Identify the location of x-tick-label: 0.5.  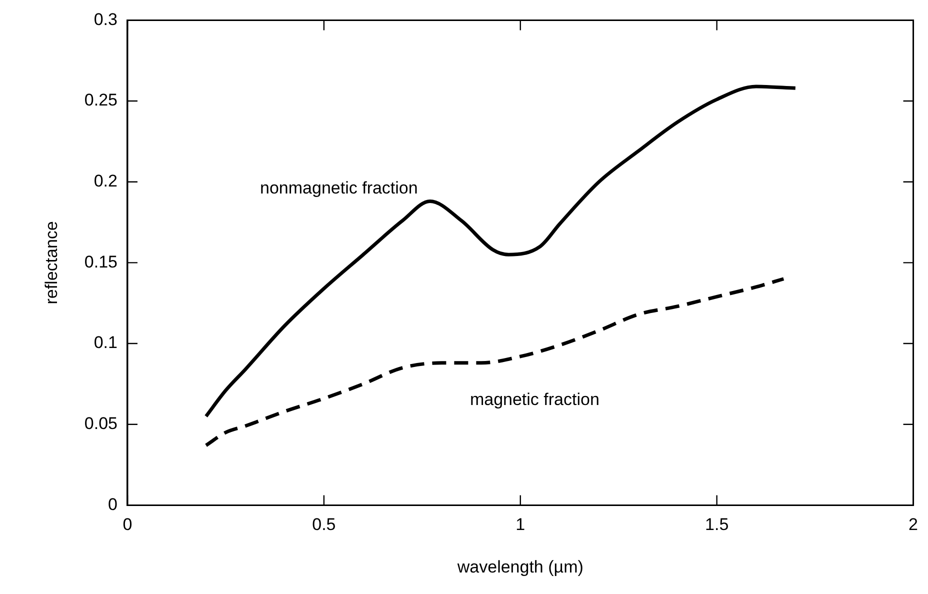
(324, 524).